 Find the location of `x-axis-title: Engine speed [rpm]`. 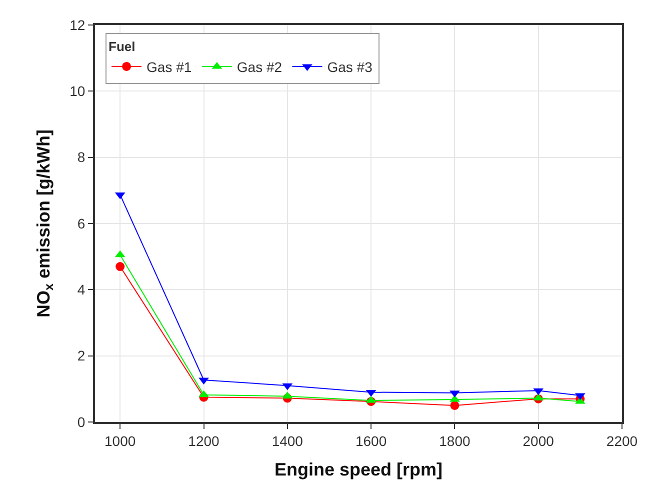

x-axis-title: Engine speed [rpm] is located at coordinates (358, 469).